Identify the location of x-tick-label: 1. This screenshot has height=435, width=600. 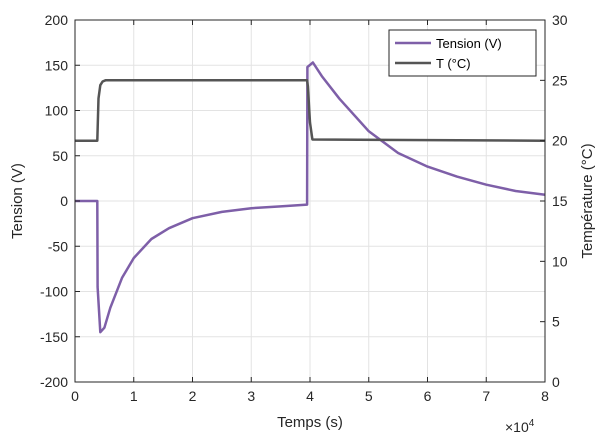
(134, 396).